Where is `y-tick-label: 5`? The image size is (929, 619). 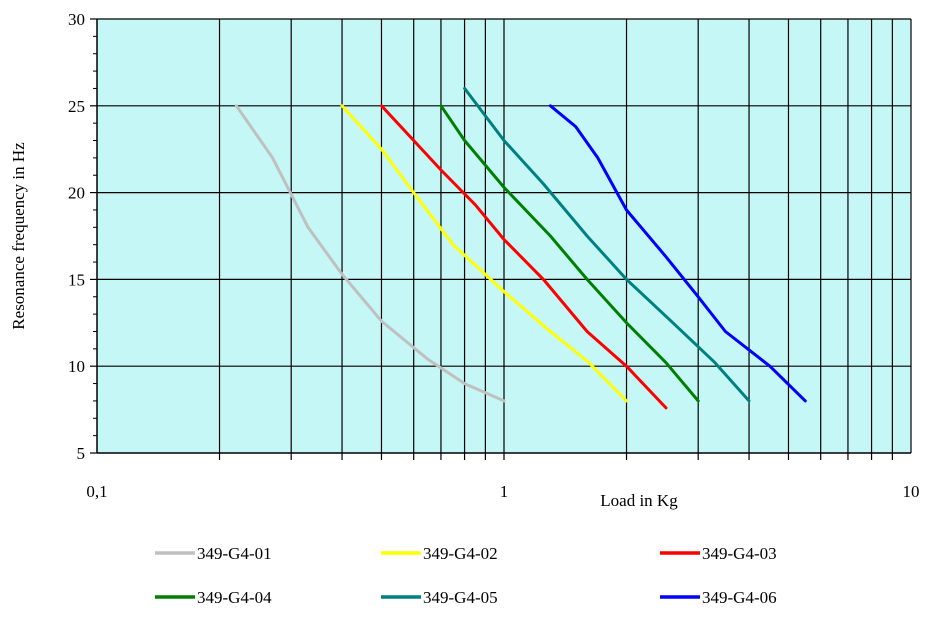 y-tick-label: 5 is located at coordinates (81, 453).